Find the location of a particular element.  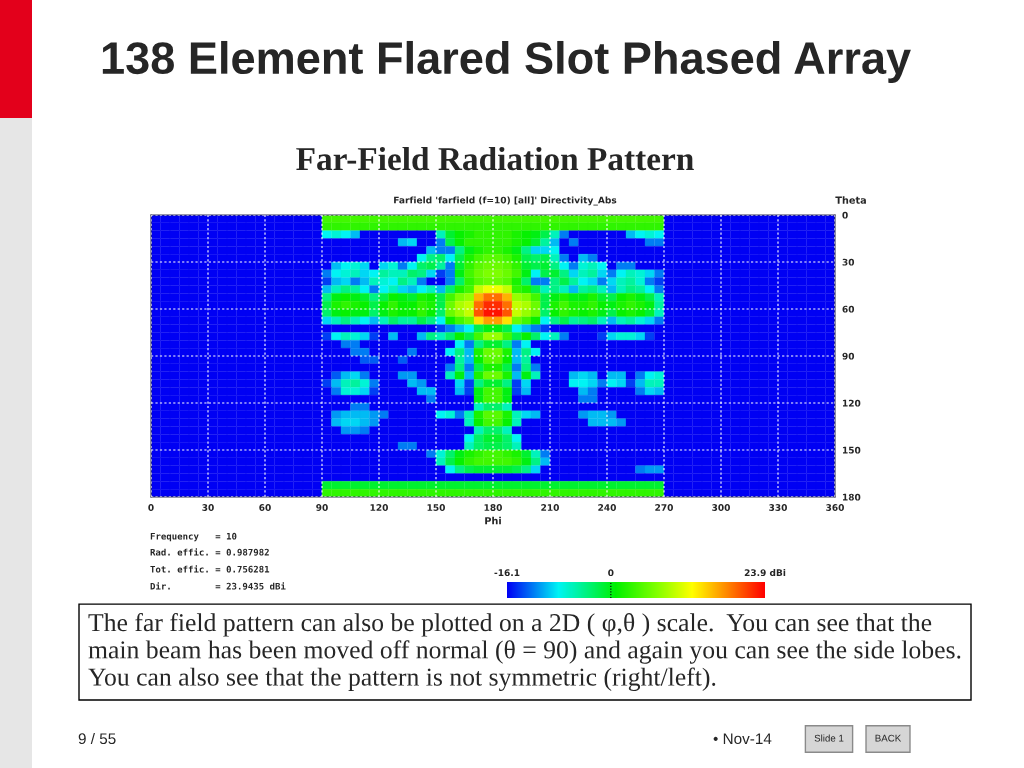

text: BACK is located at coordinates (888, 738).